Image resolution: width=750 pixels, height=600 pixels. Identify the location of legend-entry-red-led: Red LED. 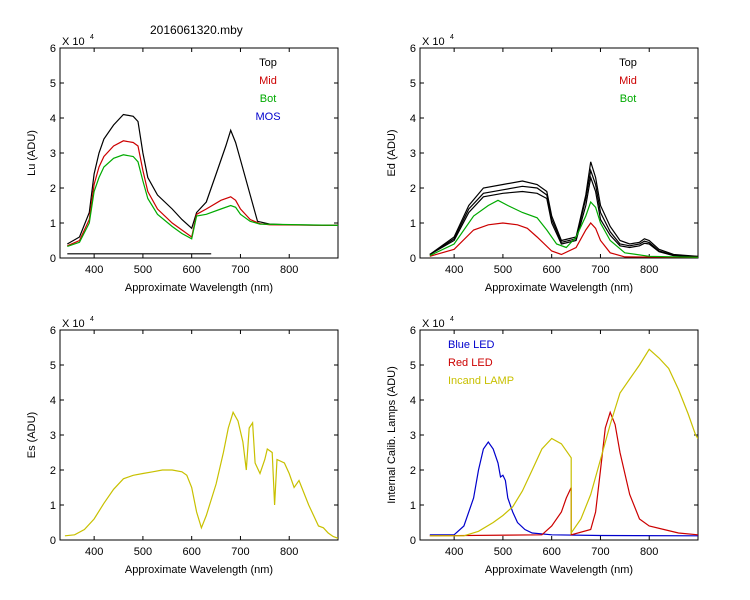
(470, 363).